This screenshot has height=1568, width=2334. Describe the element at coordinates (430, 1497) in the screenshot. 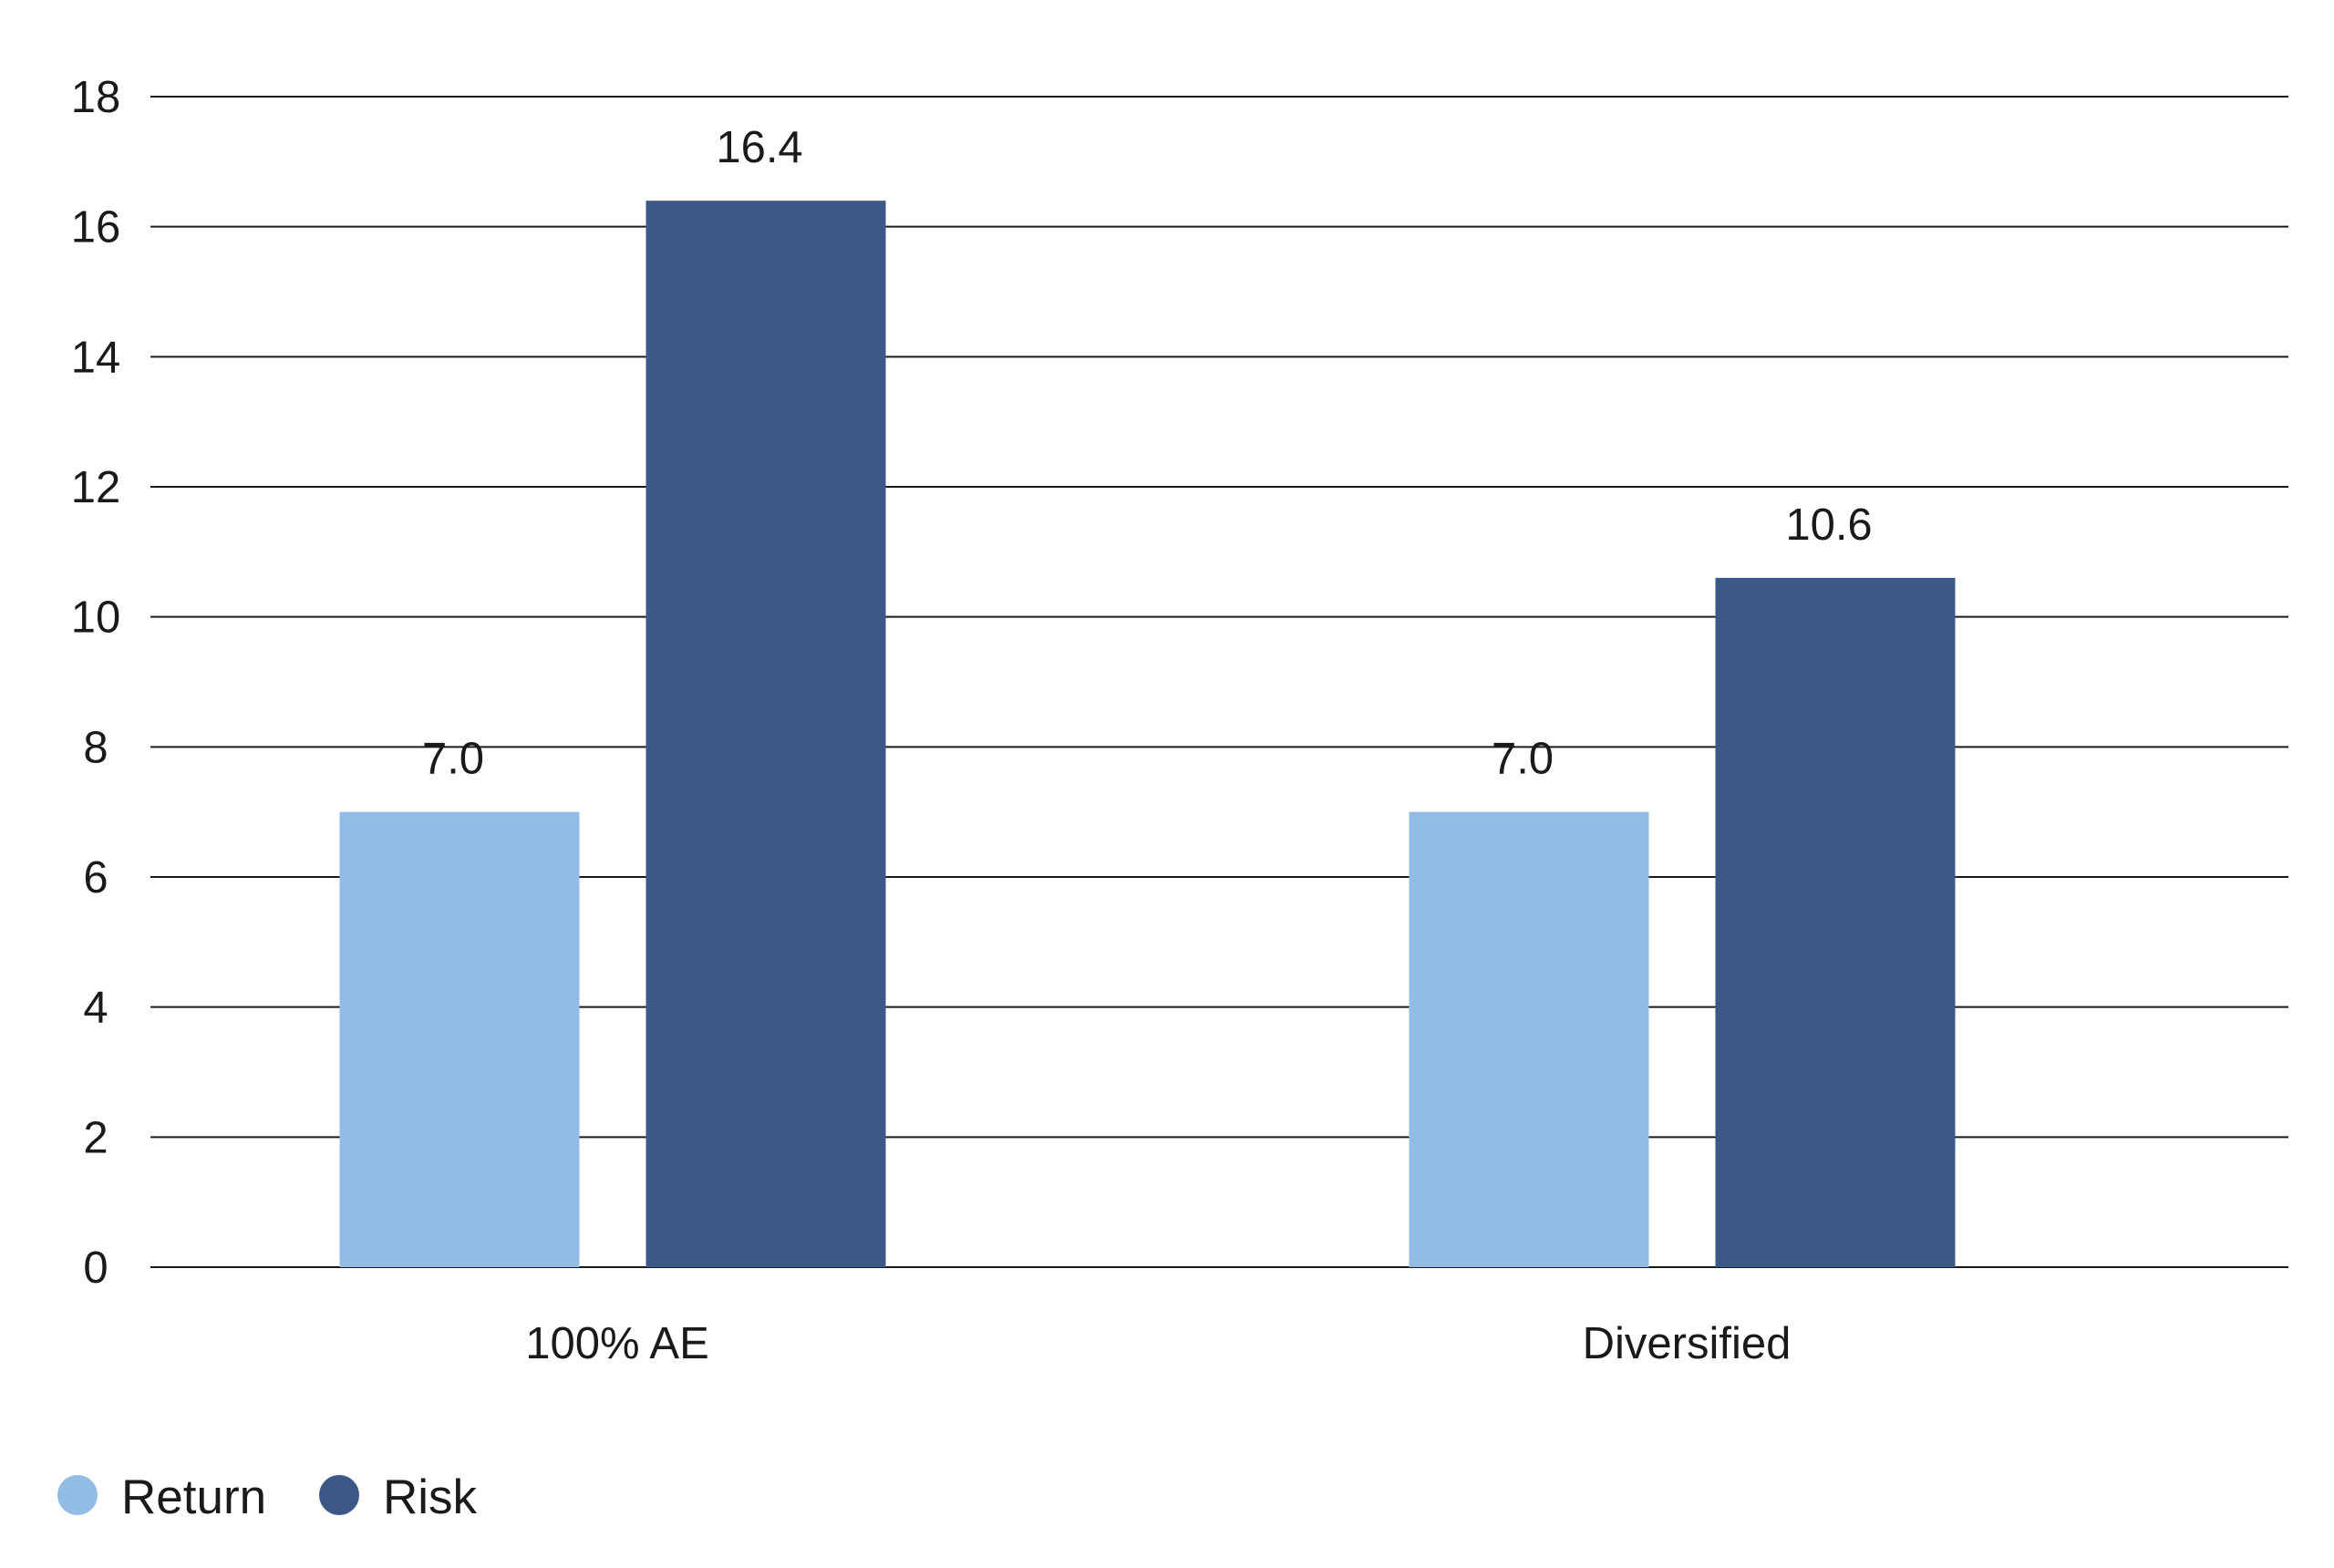

I see `legend-label-risk: Risk` at that location.